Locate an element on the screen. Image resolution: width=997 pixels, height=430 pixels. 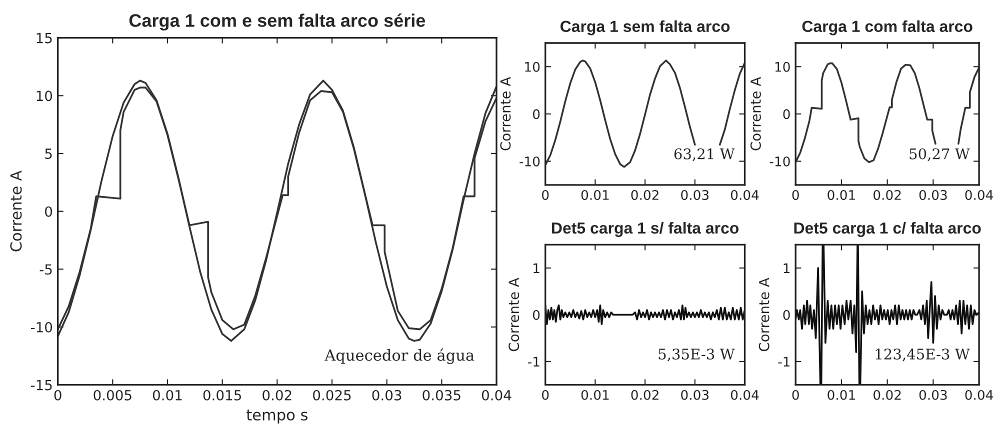
chart-title: Carga 1 com falta arco is located at coordinates (887, 28).